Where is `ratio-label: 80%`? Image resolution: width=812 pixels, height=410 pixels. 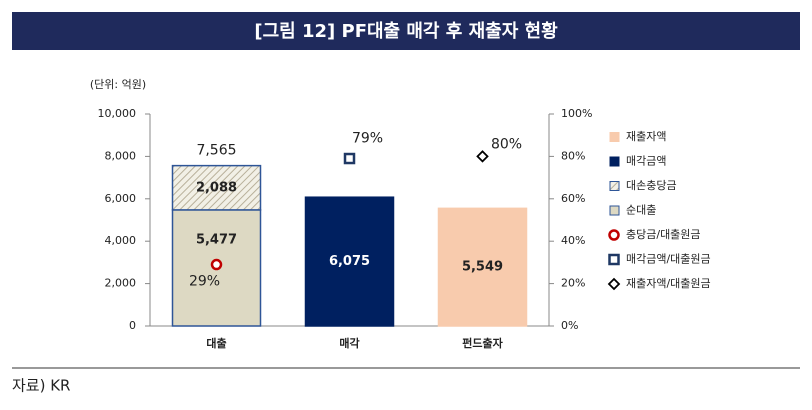 ratio-label: 80% is located at coordinates (506, 144).